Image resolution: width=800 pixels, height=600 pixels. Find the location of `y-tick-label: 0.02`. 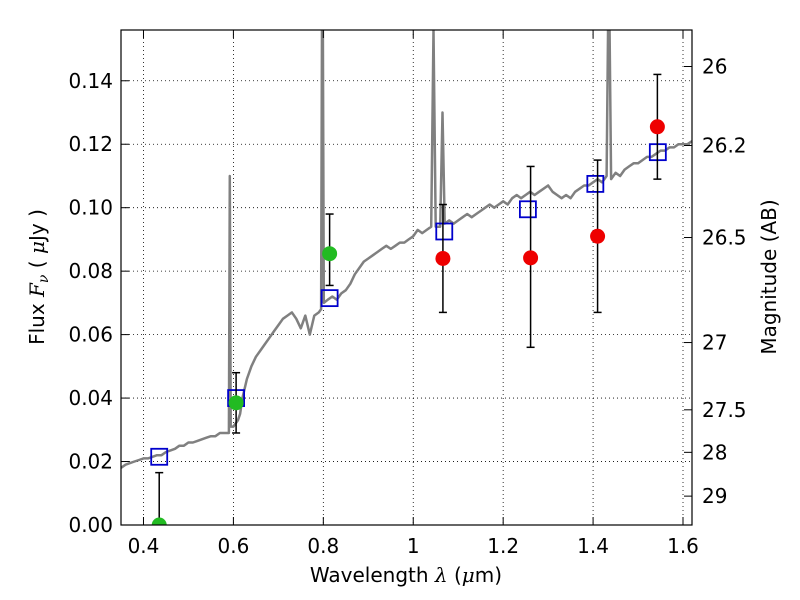

y-tick-label: 0.02 is located at coordinates (90, 462).